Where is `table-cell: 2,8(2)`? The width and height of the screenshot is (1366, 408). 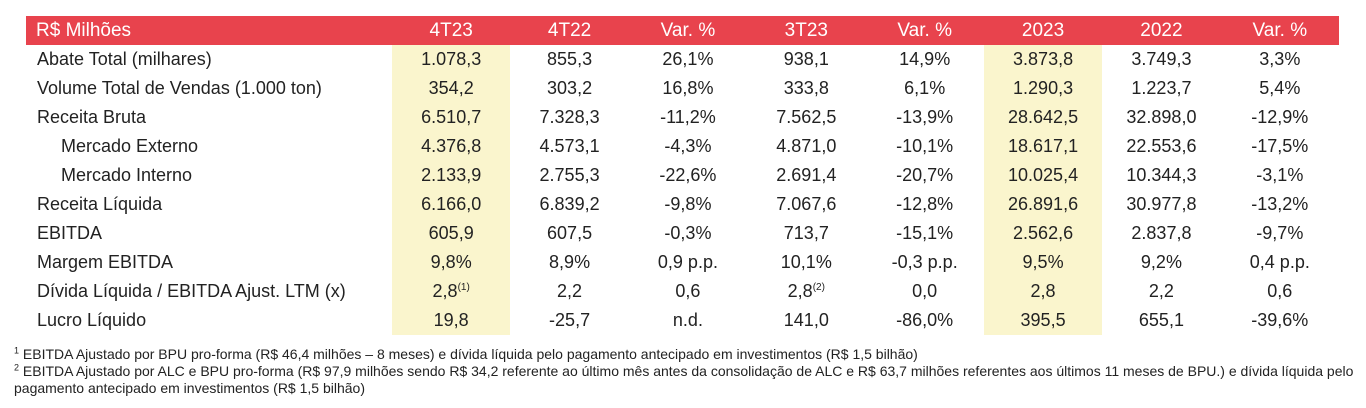 table-cell: 2,8(2) is located at coordinates (806, 291).